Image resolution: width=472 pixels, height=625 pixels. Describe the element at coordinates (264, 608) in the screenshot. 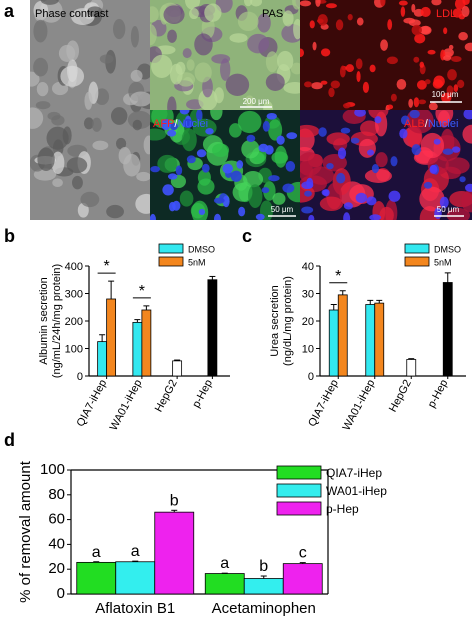

I see `x-tick-label: Acetaminophen` at that location.